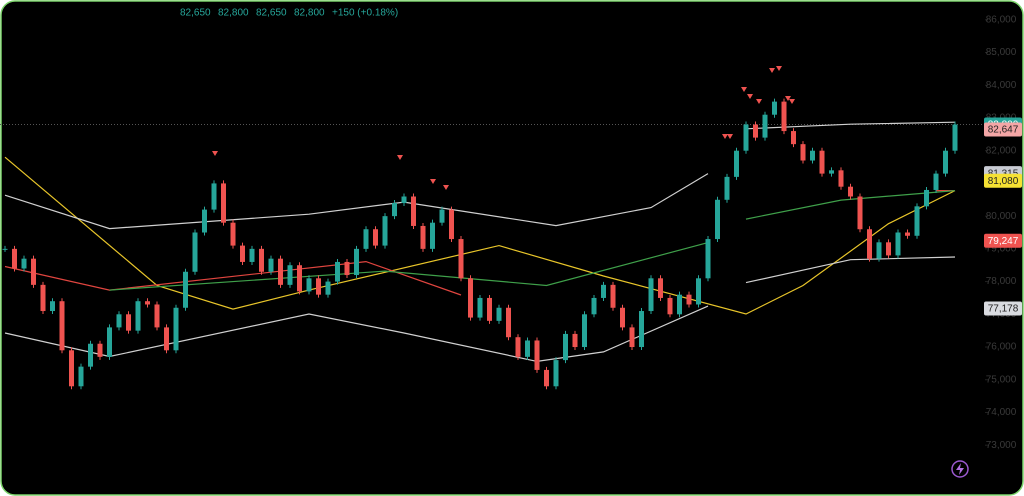 The height and width of the screenshot is (496, 1024). What do you see at coordinates (1001, 347) in the screenshot?
I see `y-tick-label: 76,000` at bounding box center [1001, 347].